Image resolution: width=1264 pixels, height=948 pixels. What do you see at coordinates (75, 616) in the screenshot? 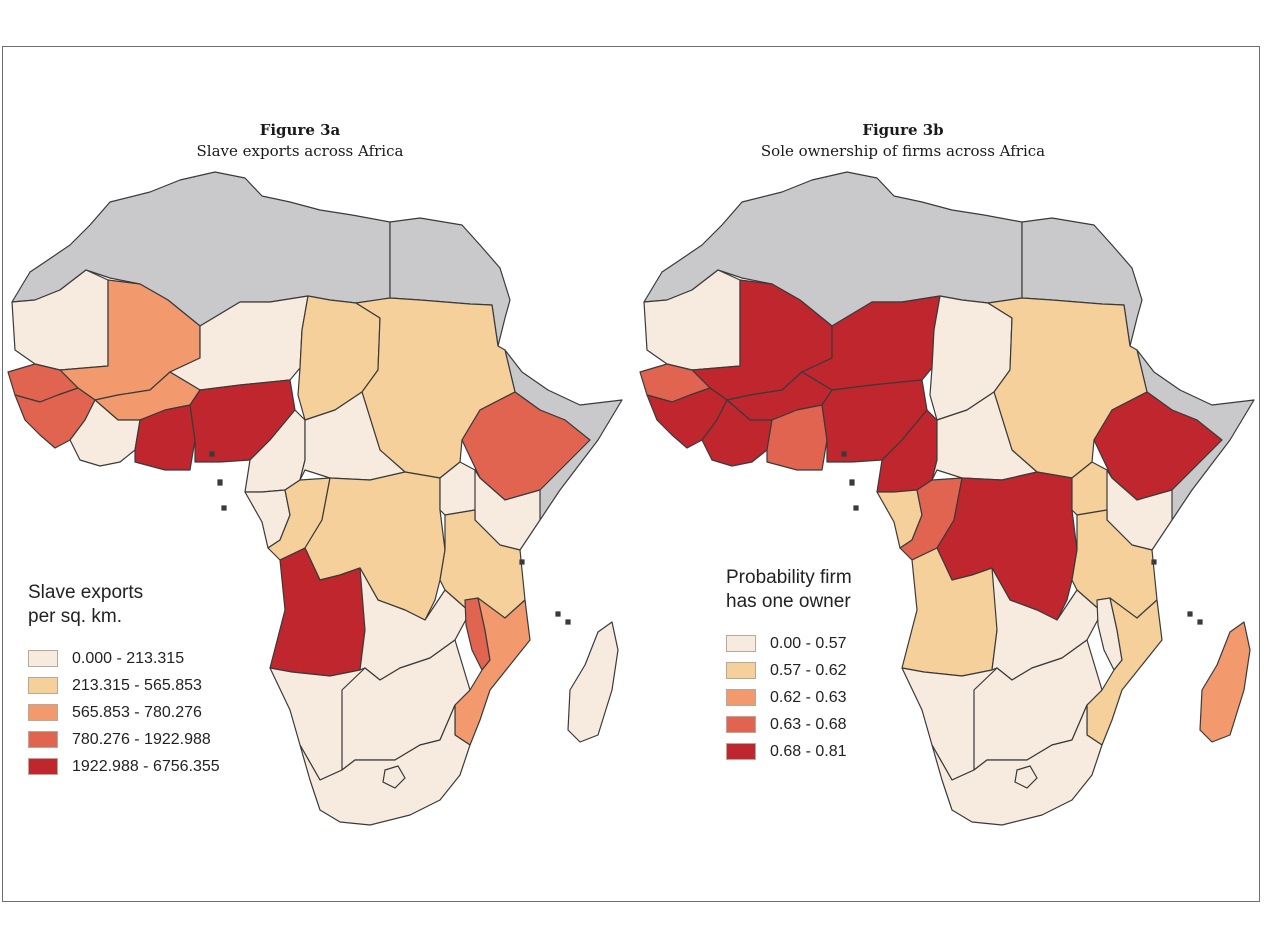
I see `legend-3a-title-line2: per sq. km.` at bounding box center [75, 616].